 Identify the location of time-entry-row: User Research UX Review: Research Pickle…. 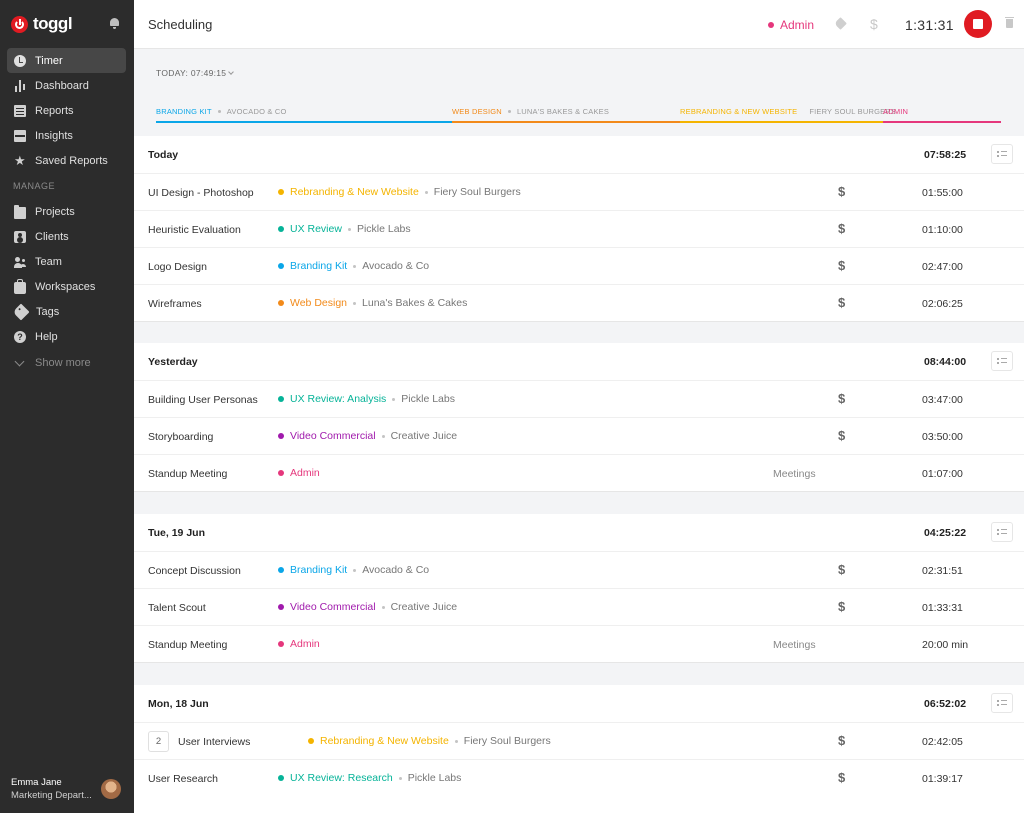
(579, 777).